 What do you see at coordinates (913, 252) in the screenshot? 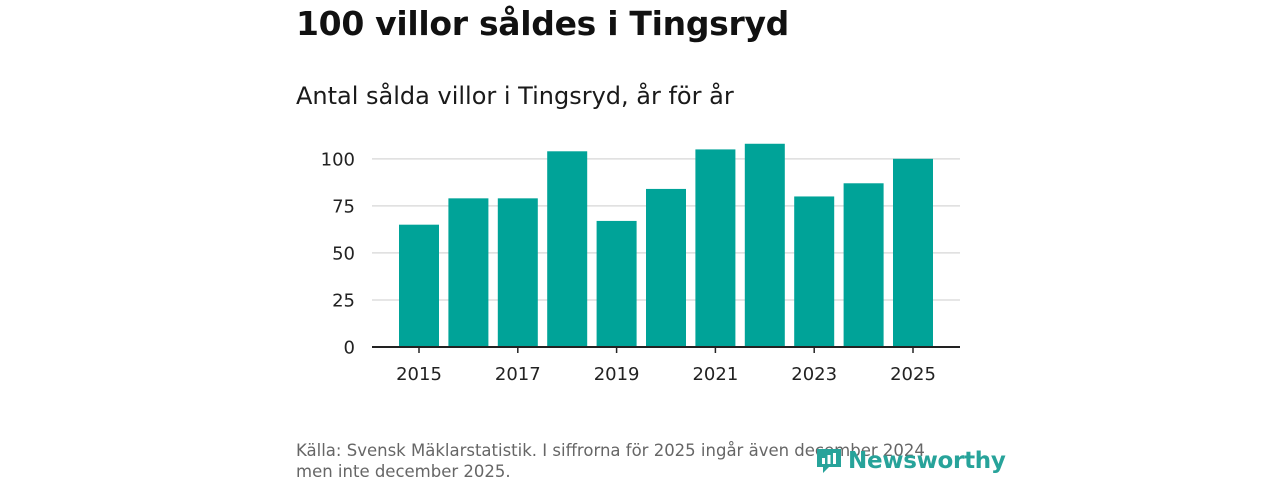
I see `bar-2025` at bounding box center [913, 252].